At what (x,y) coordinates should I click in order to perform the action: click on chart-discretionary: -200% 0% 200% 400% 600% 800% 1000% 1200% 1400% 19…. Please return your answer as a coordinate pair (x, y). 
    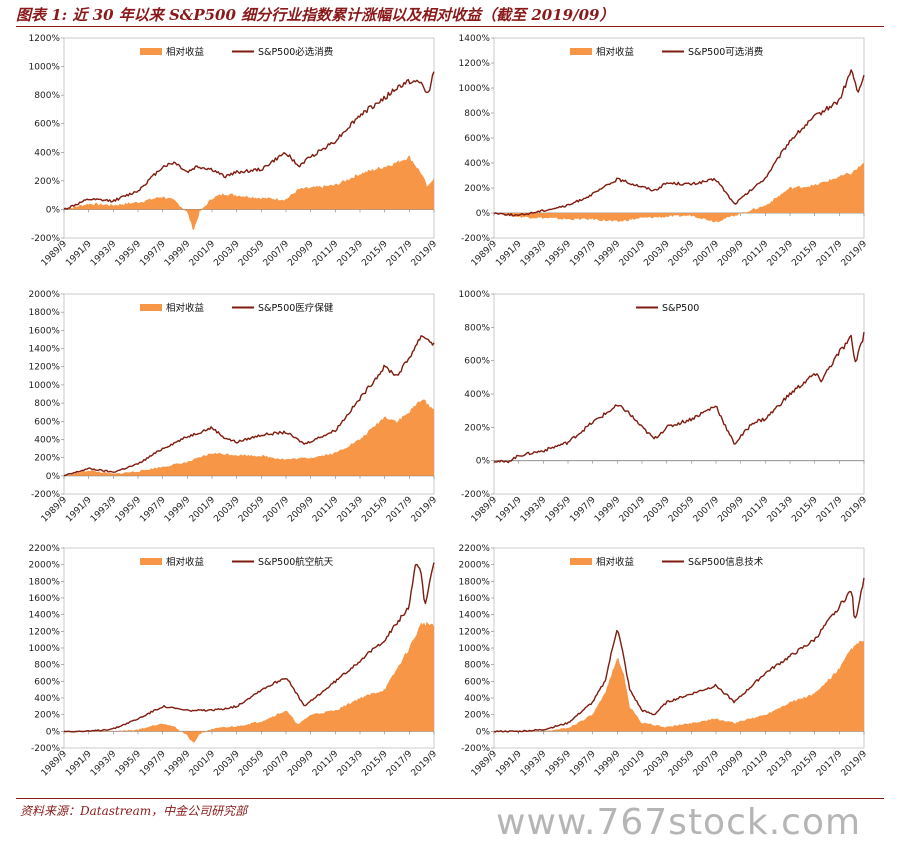
    Looking at the image, I should click on (656, 158).